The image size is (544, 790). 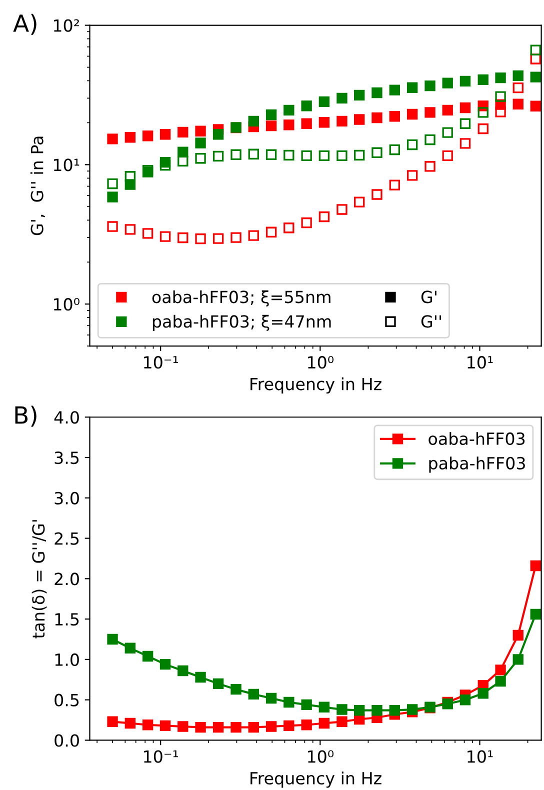 I want to click on text: A), so click(x=24, y=24).